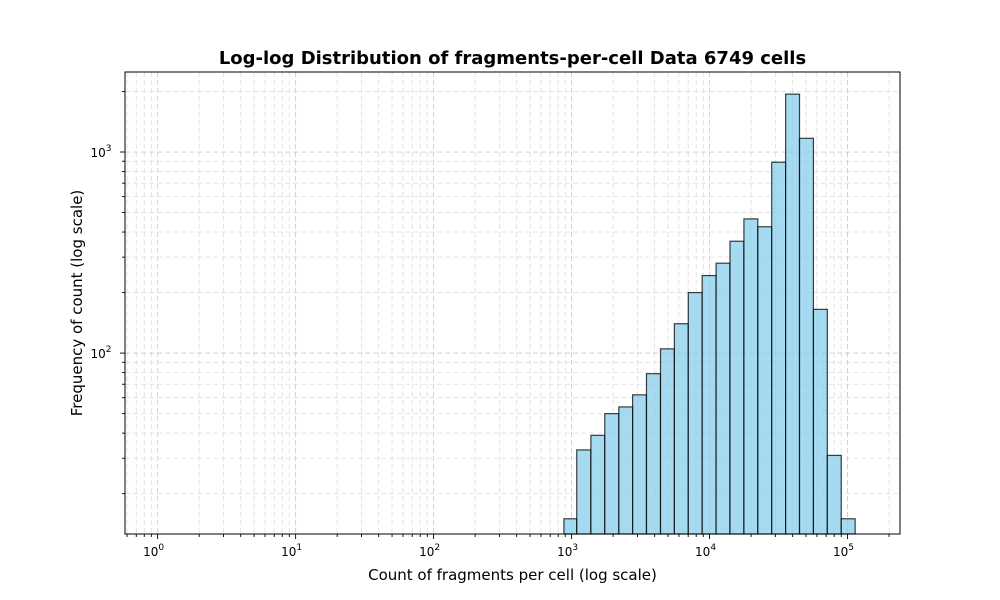 Image resolution: width=1000 pixels, height=600 pixels. Describe the element at coordinates (77, 303) in the screenshot. I see `y-axis-label: Frequency of count (log scale)` at that location.